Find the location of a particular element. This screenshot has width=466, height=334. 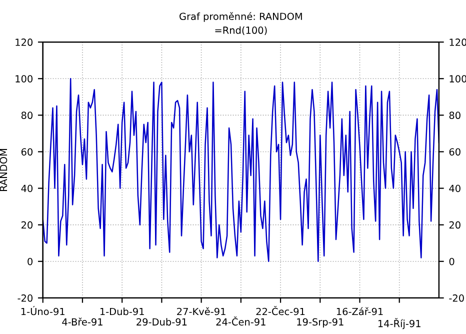

y-tick-label: 80 is located at coordinates (27, 116).